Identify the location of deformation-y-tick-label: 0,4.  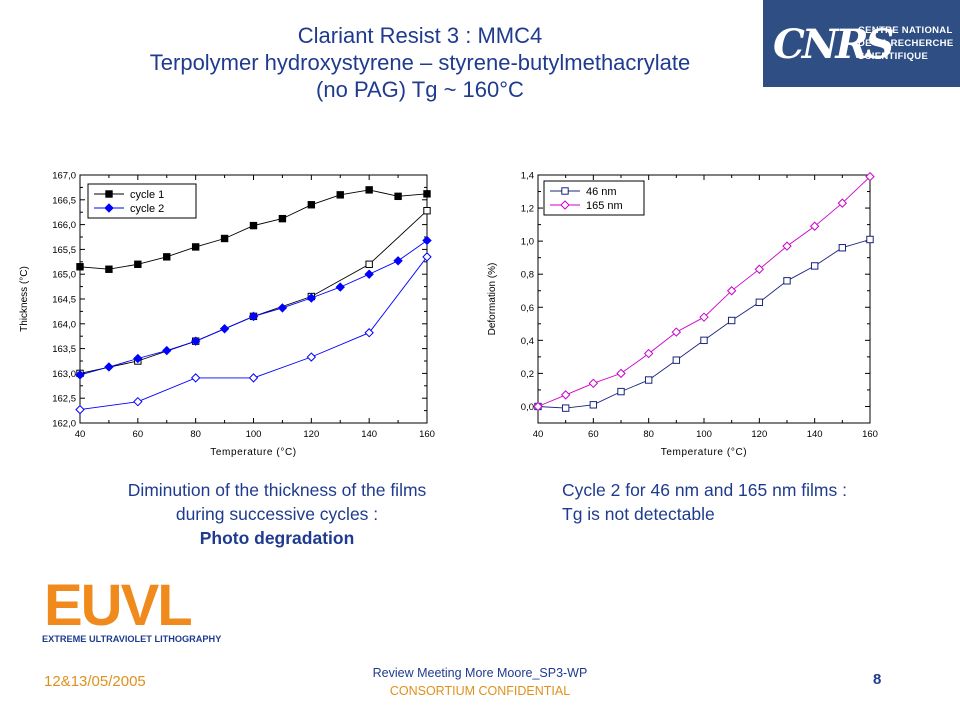
(527, 341).